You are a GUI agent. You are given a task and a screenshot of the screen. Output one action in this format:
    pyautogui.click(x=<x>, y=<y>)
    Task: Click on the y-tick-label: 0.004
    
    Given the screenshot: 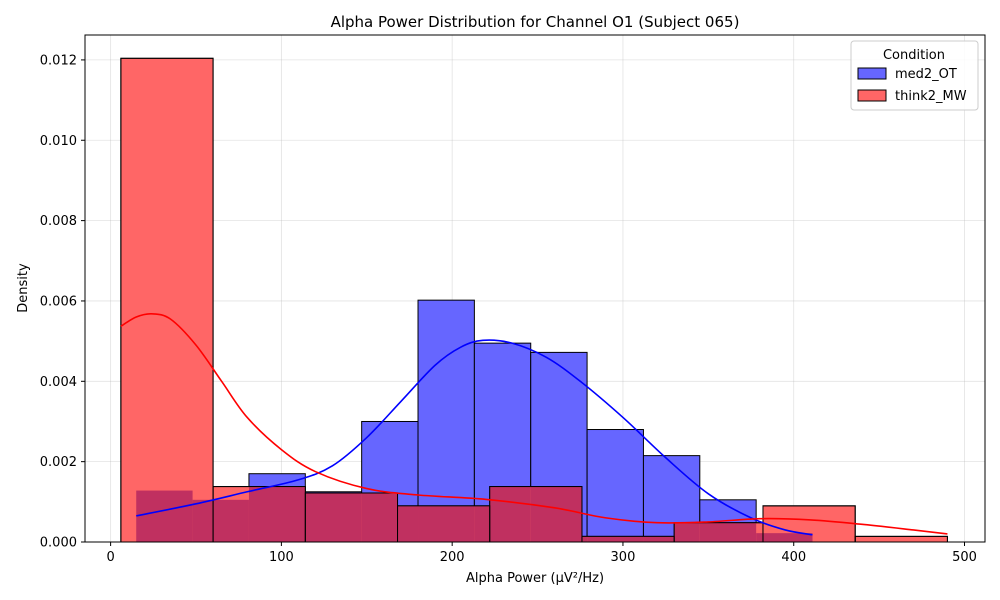 What is the action you would take?
    pyautogui.click(x=58, y=382)
    